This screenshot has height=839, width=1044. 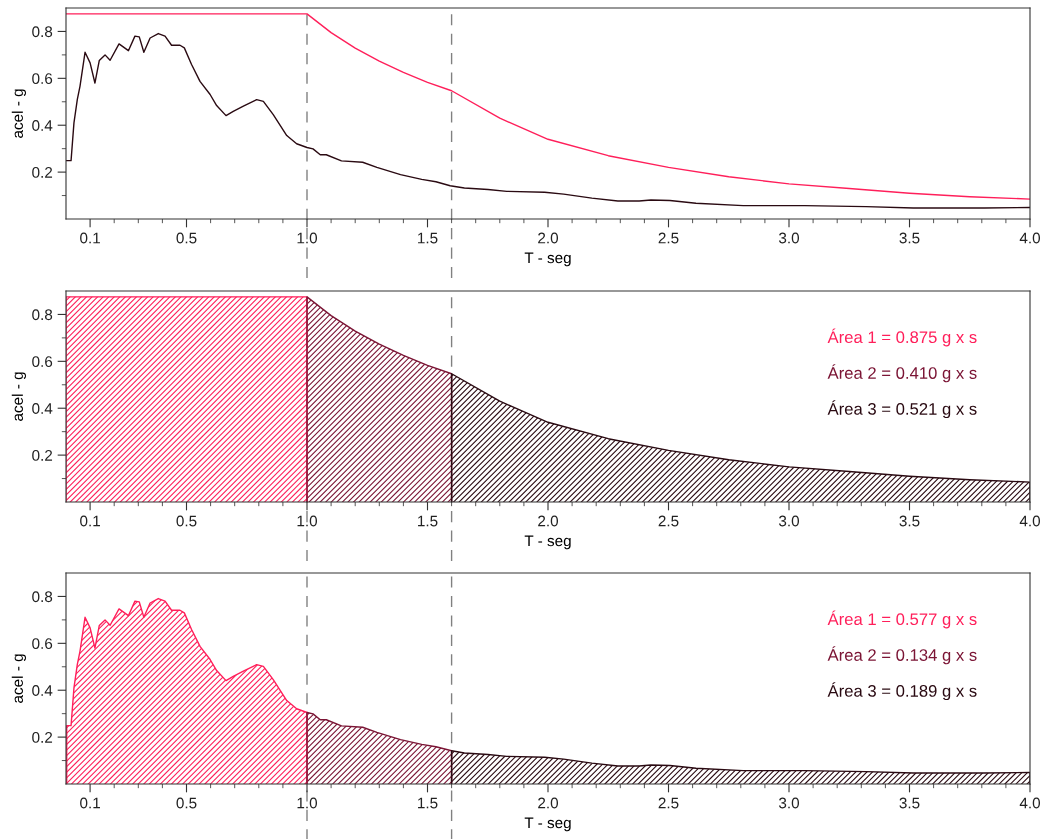 I want to click on annotation: Área 2 = 0.410 g x s, so click(x=902, y=373).